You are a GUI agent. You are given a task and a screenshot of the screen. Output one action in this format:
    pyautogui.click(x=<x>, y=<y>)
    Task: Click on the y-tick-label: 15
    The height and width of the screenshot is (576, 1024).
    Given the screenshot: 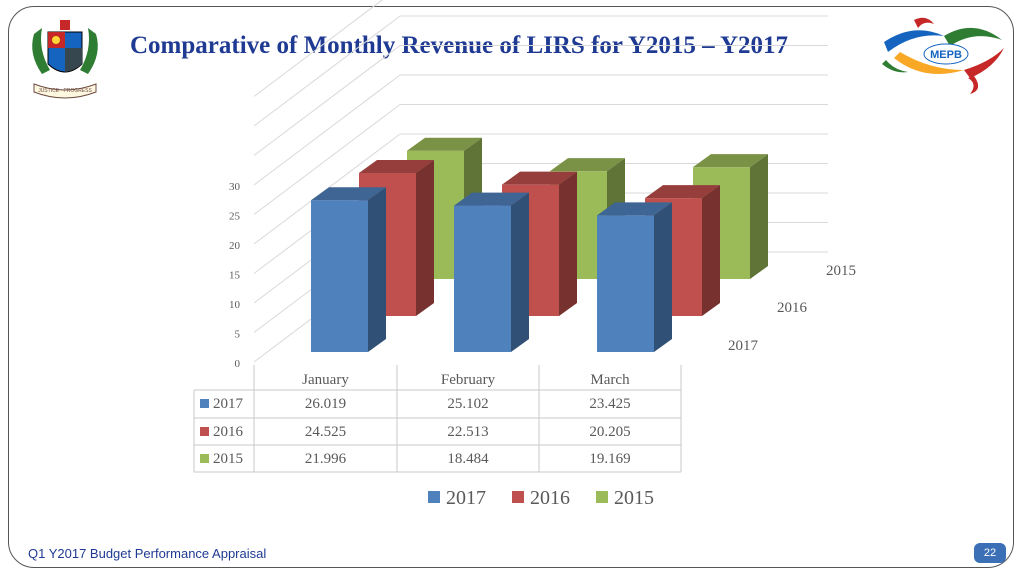 What is the action you would take?
    pyautogui.click(x=235, y=276)
    